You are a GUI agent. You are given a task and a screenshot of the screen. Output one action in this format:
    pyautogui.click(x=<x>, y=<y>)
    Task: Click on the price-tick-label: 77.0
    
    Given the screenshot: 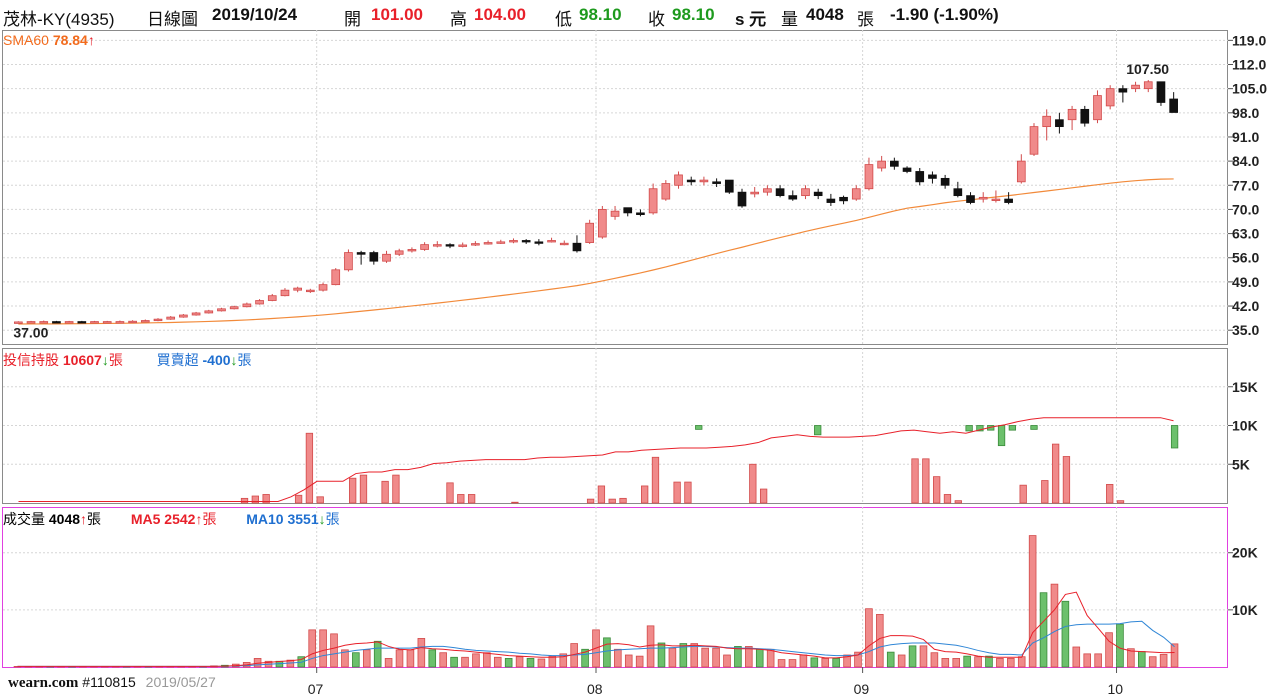 What is the action you would take?
    pyautogui.click(x=1245, y=185)
    